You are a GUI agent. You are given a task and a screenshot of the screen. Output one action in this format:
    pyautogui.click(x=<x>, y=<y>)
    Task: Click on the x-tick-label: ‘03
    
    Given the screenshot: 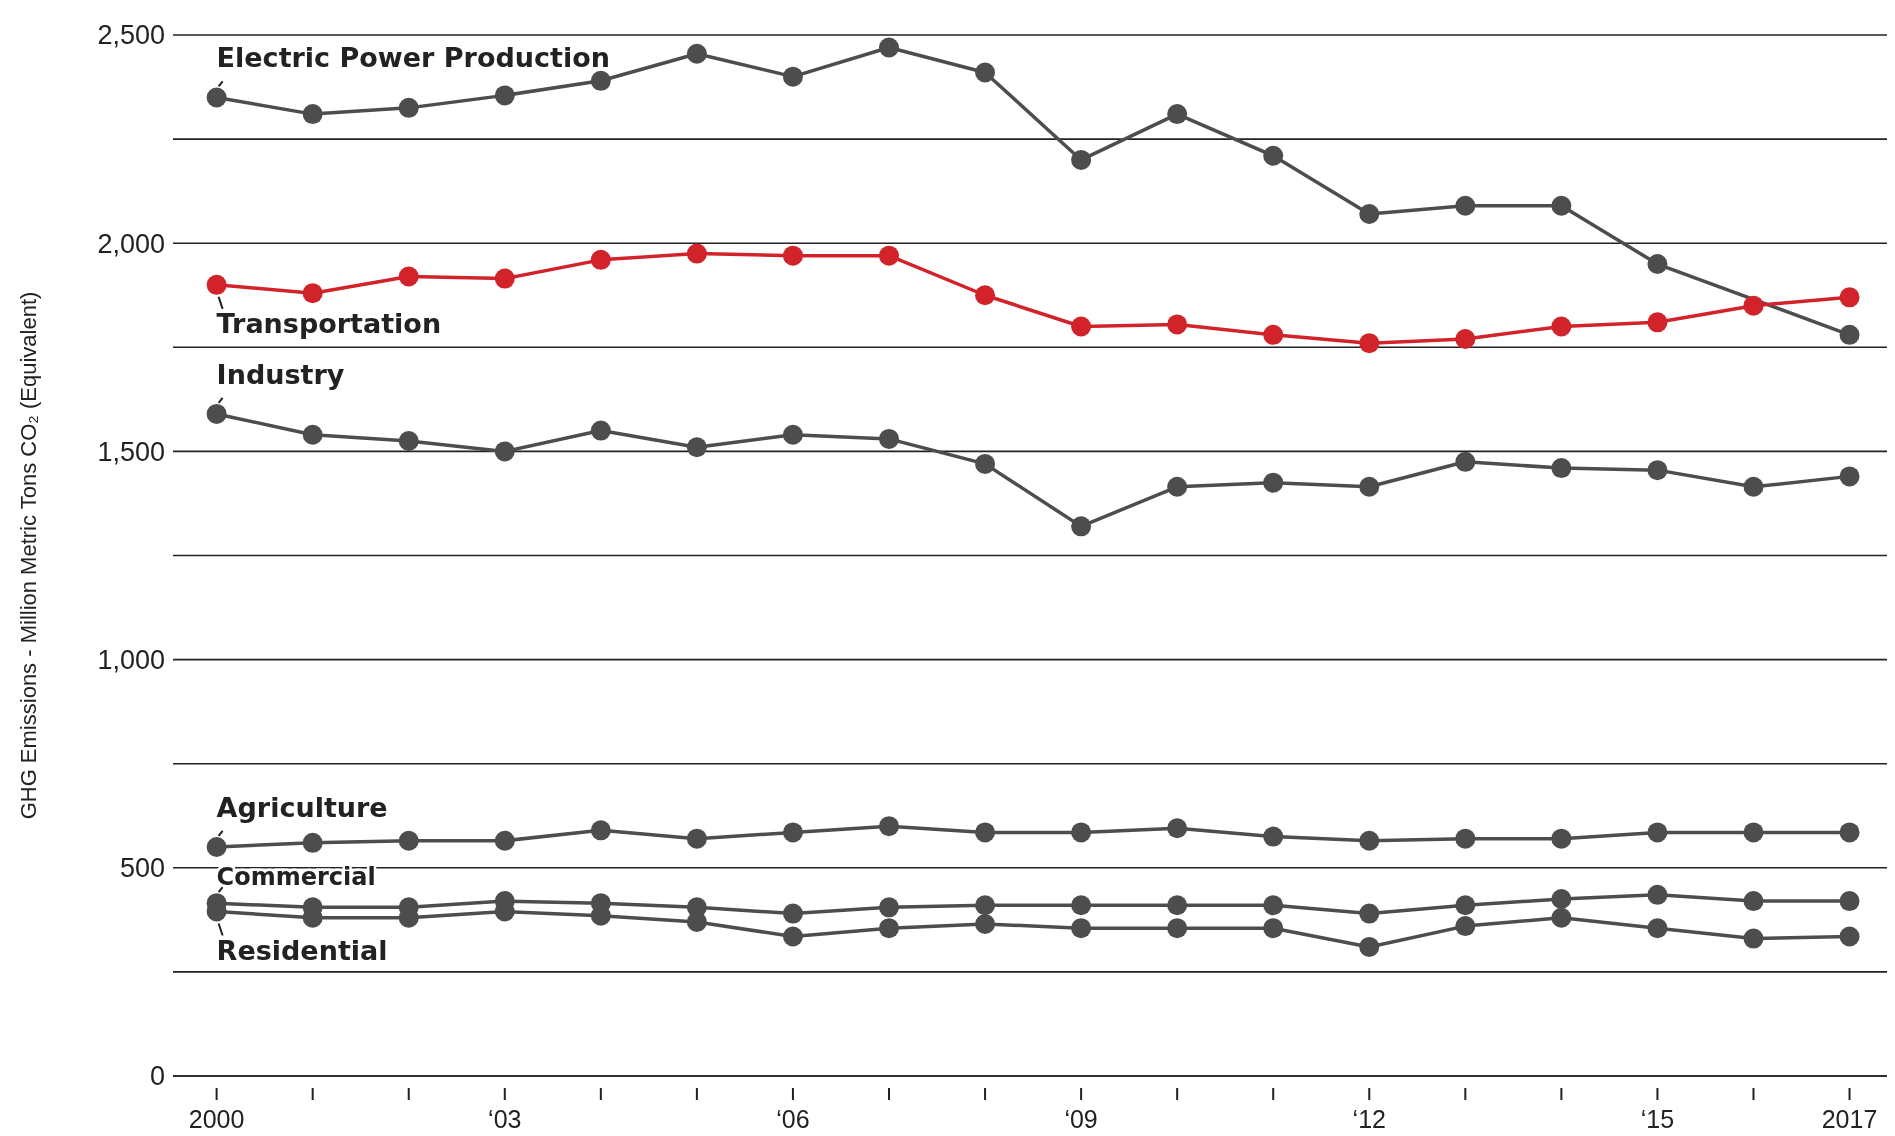 What is the action you would take?
    pyautogui.click(x=505, y=1119)
    